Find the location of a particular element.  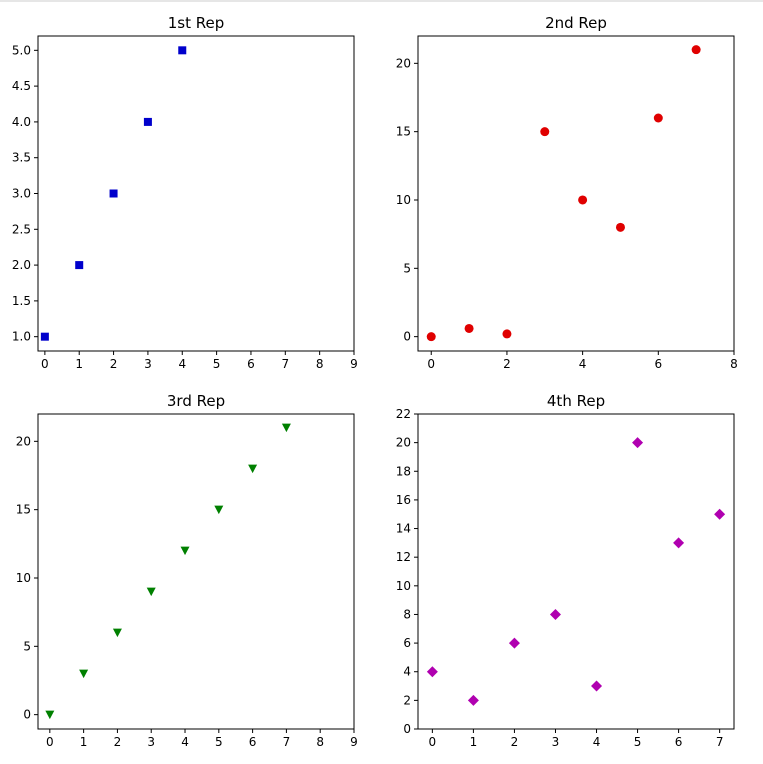

subplot-title: 3rd Rep is located at coordinates (196, 401).